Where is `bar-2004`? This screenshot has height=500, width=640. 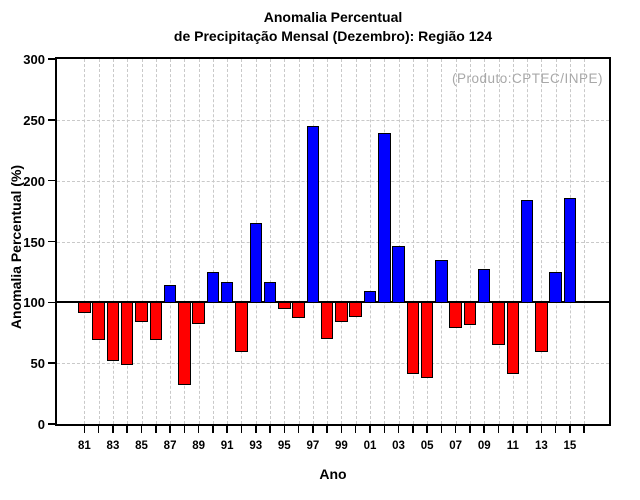
bar-2004 is located at coordinates (413, 338).